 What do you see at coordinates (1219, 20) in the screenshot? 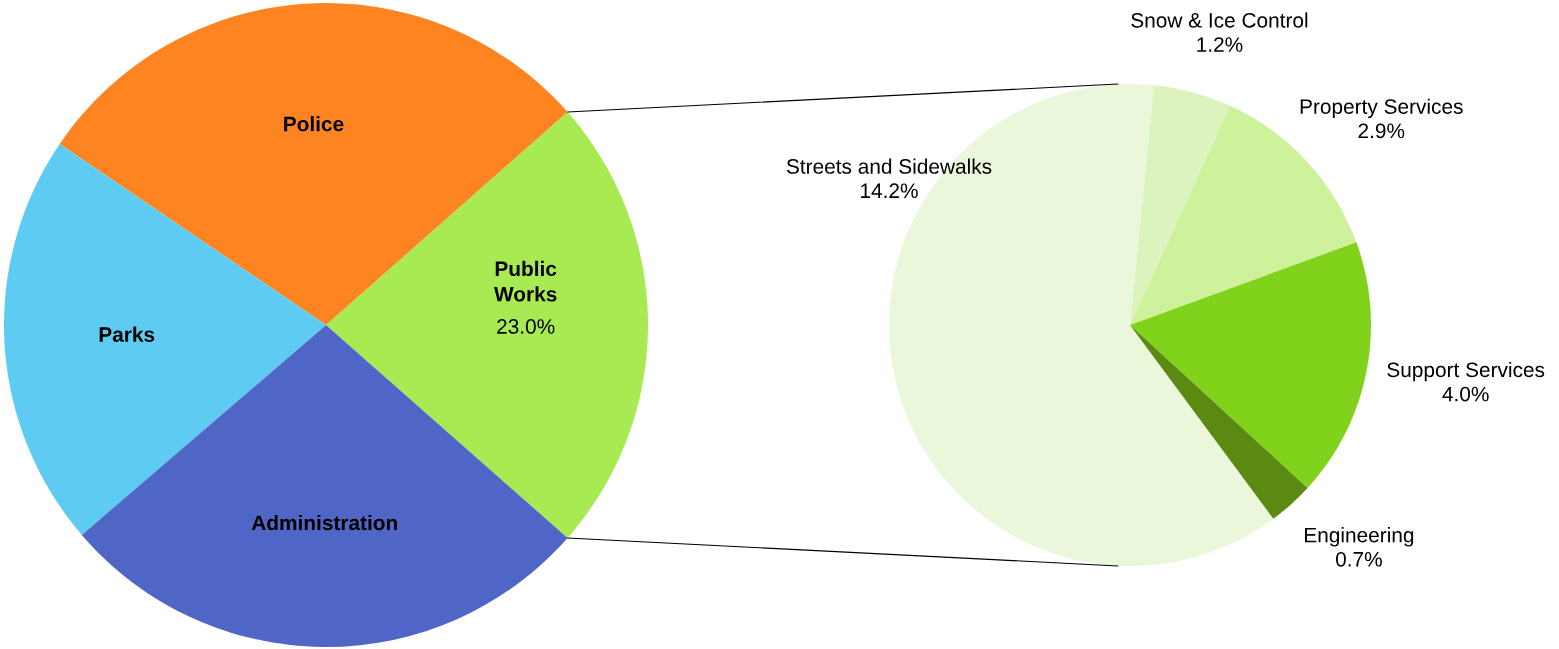
I see `slice-label: Snow & Ice Control` at bounding box center [1219, 20].